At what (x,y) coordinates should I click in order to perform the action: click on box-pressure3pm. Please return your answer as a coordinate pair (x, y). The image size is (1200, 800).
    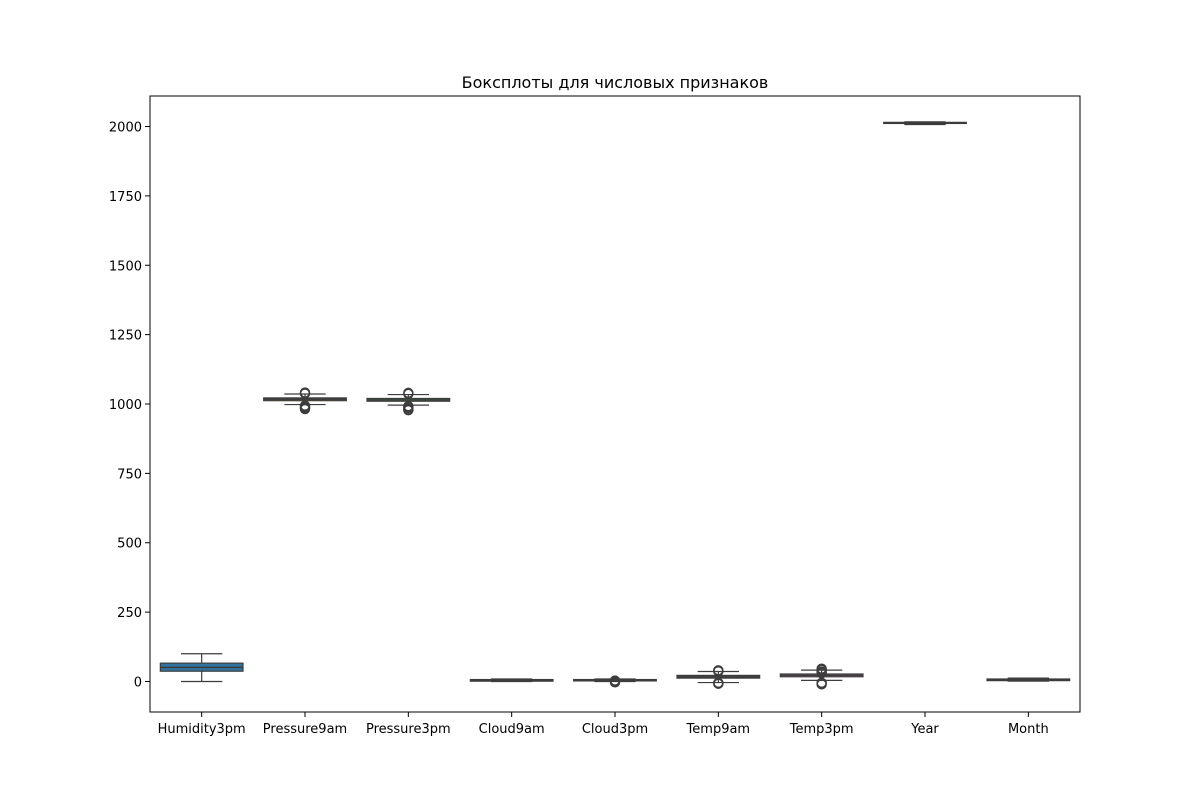
    Looking at the image, I should click on (408, 401).